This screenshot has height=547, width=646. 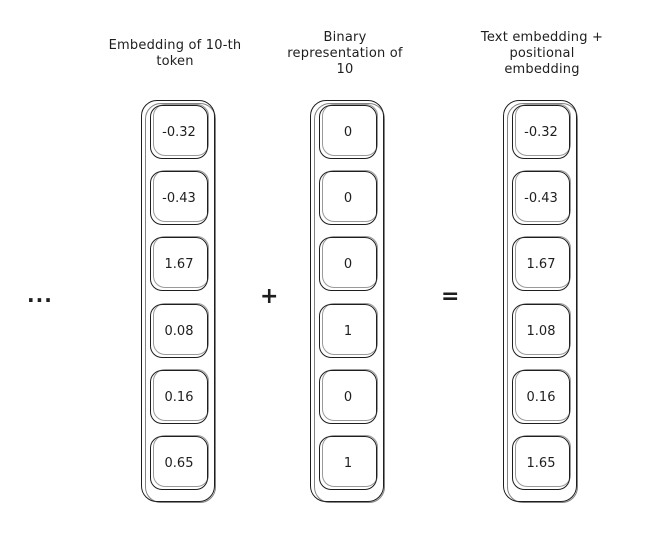 What do you see at coordinates (178, 301) in the screenshot?
I see `token-embedding-vector: -0.32 -0.43 1.67 0.08 0.16 0.65` at bounding box center [178, 301].